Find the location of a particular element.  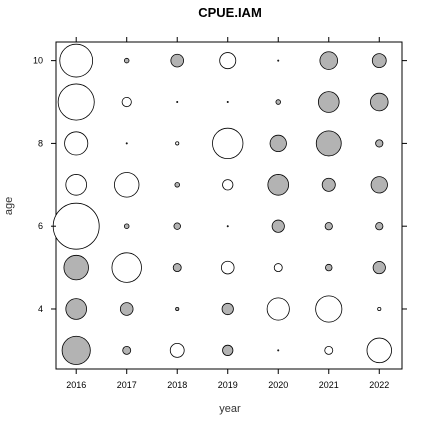

y-tick-label: 6 is located at coordinates (40, 226).